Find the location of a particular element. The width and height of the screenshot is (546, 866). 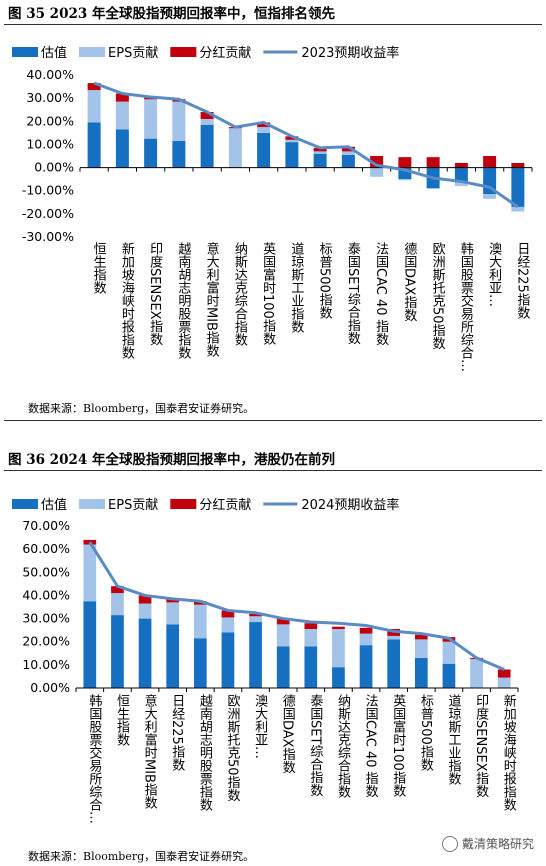

figure2-ytick-label: 60.00% is located at coordinates (46, 548).